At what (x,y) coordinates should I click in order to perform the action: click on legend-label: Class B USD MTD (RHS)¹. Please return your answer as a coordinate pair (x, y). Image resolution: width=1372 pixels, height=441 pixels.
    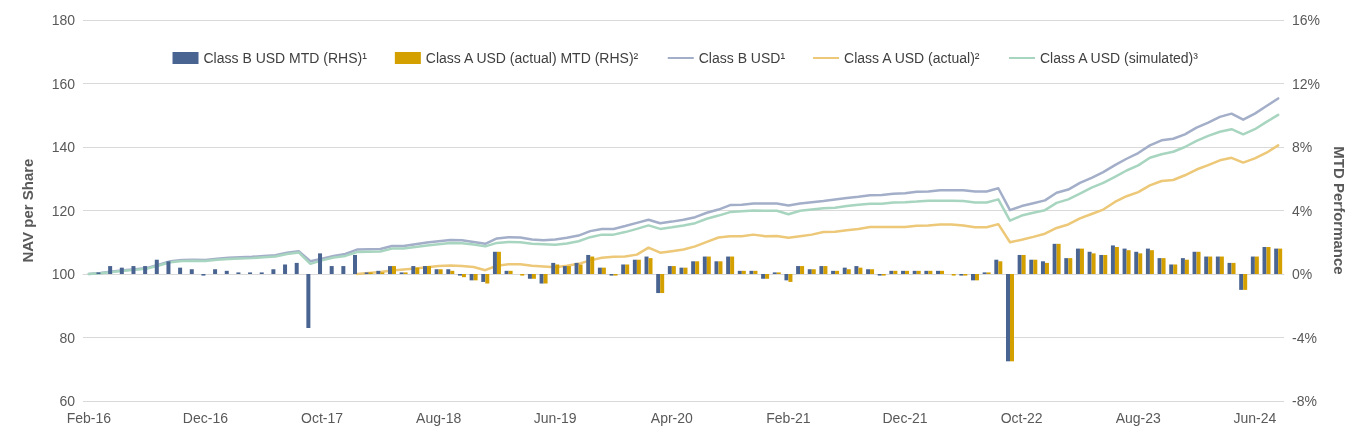
    Looking at the image, I should click on (285, 58).